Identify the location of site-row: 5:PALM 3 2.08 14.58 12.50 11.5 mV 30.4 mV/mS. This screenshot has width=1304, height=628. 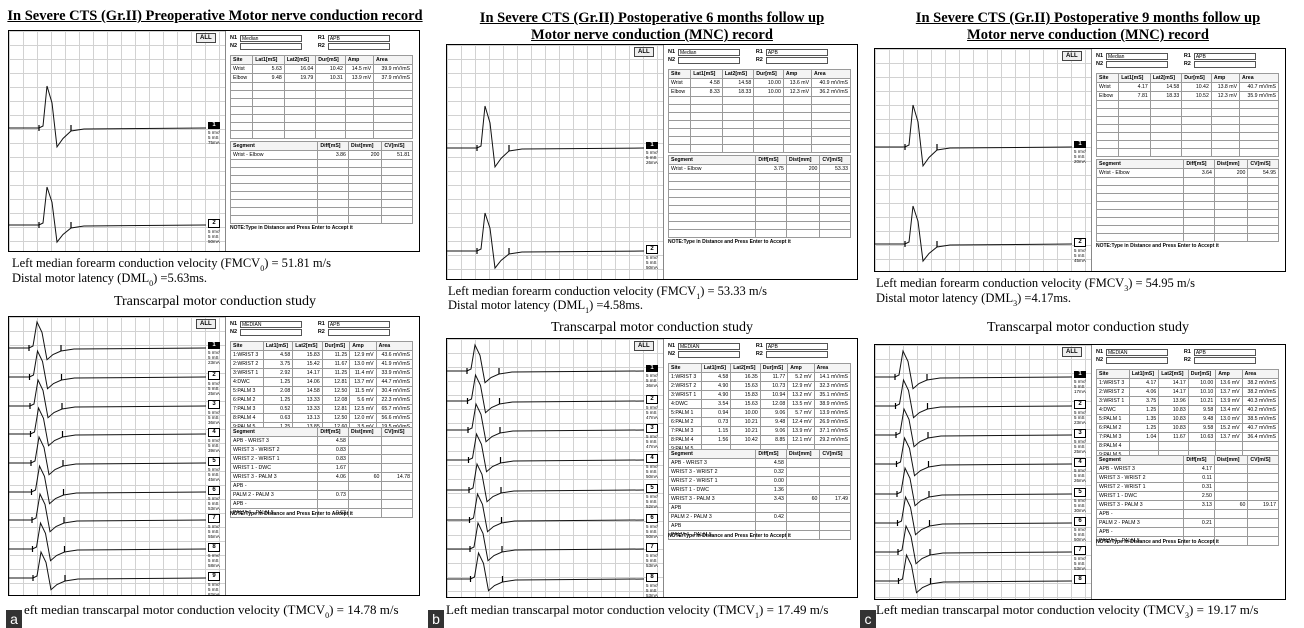
(322, 391).